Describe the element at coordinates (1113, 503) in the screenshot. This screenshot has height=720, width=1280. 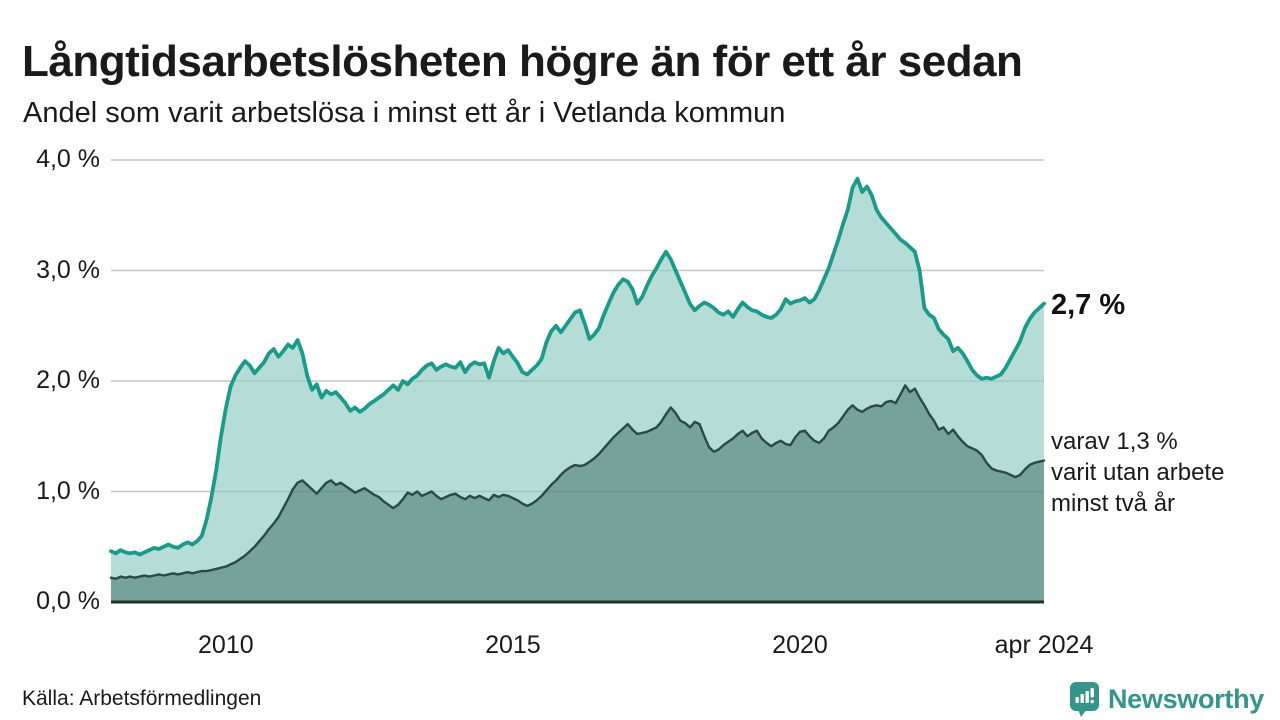
I see `note-line-3: minst två år` at that location.